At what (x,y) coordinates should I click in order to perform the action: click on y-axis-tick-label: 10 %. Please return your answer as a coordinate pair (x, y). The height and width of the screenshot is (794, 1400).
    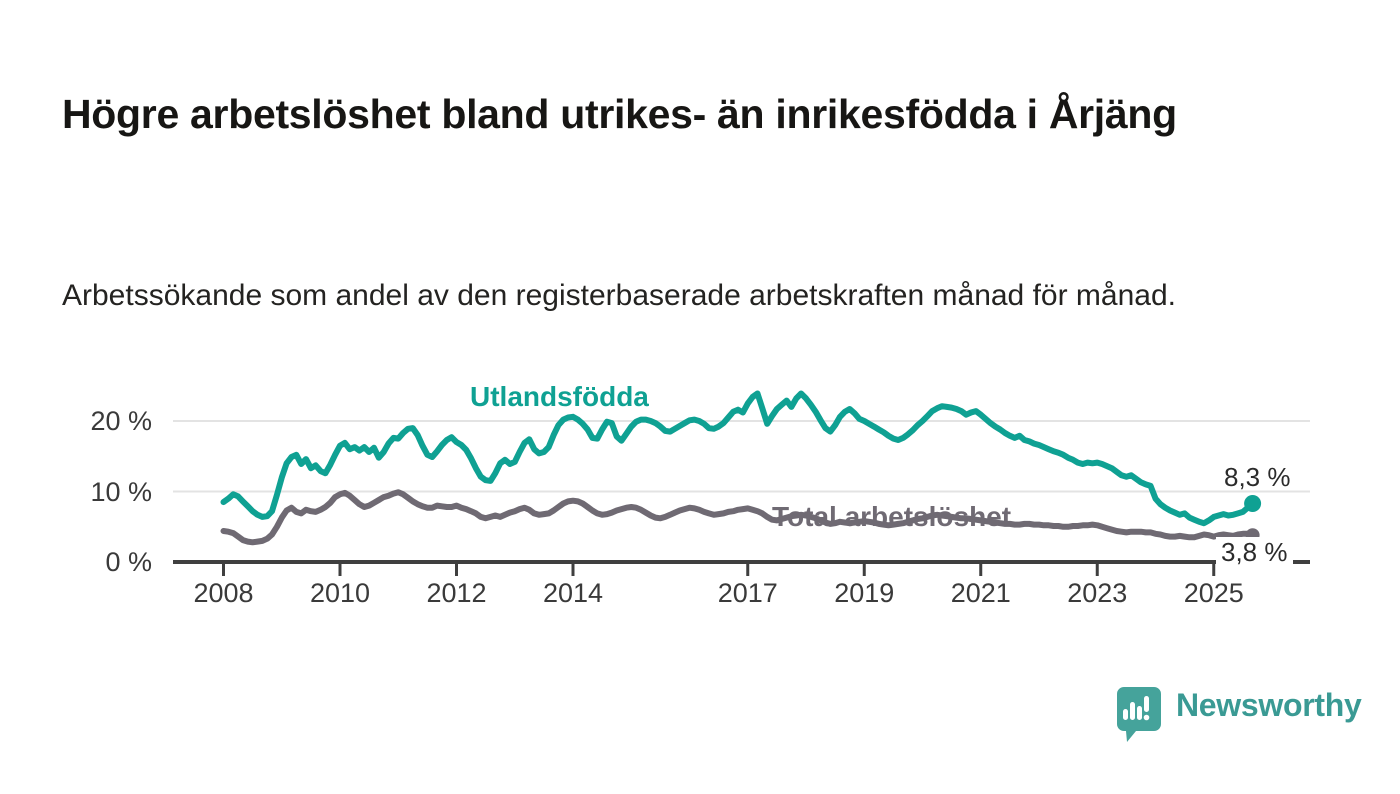
    Looking at the image, I should click on (121, 491).